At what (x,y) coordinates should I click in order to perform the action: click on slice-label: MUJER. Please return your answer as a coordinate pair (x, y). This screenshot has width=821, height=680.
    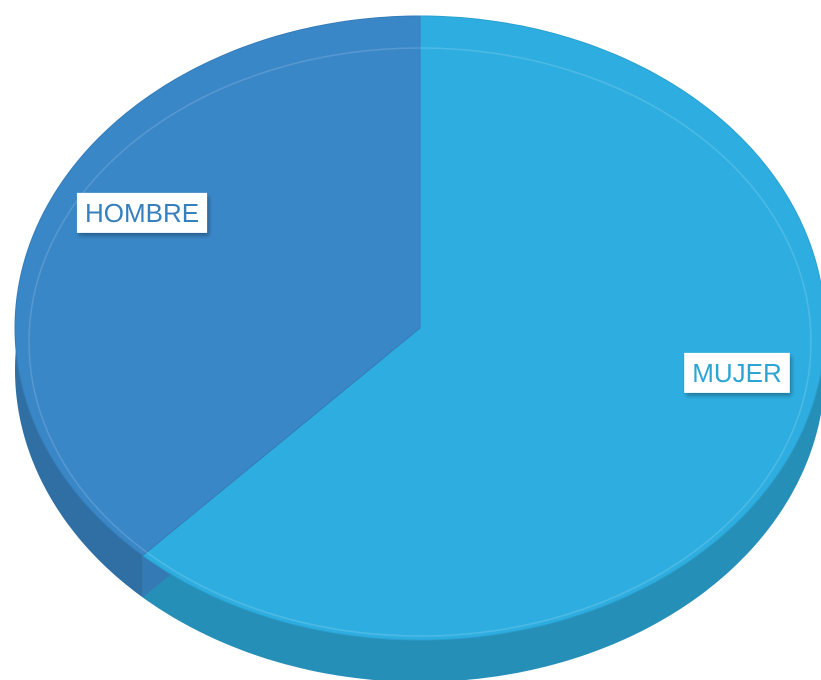
    Looking at the image, I should click on (737, 372).